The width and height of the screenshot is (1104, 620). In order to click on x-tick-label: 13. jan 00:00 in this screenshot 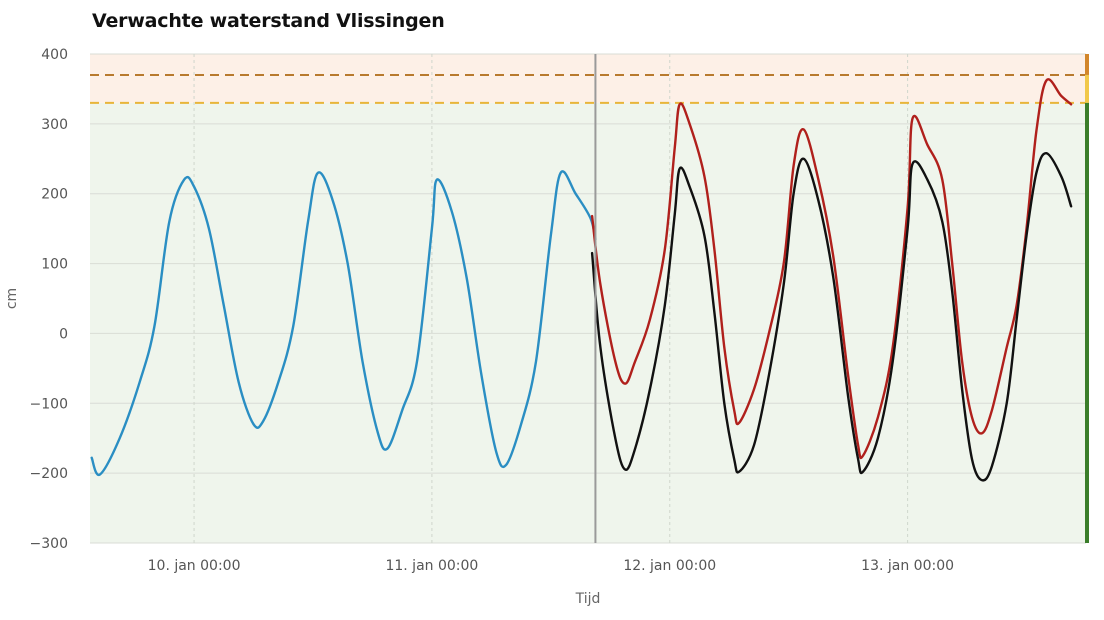, I will do `click(907, 566)`.